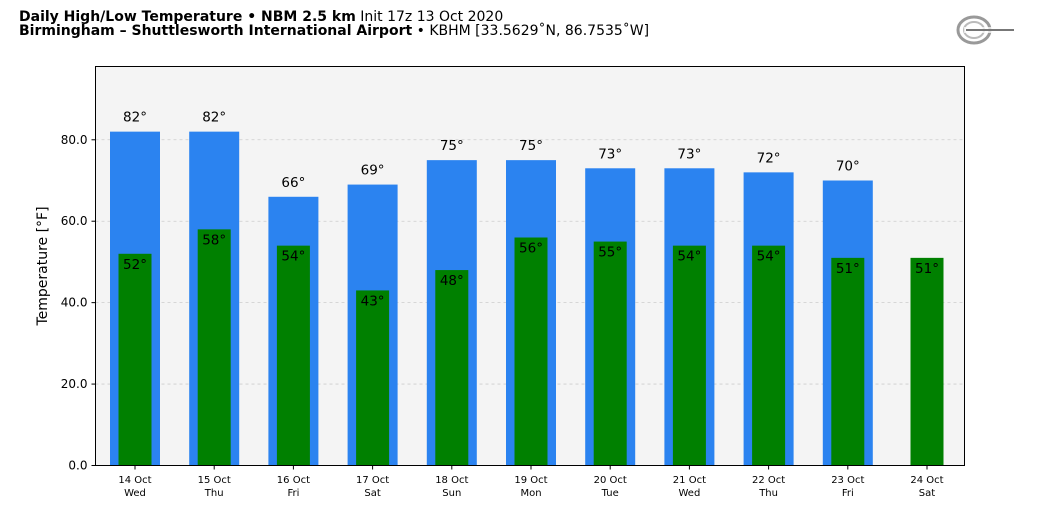 The width and height of the screenshot is (1040, 516). Describe the element at coordinates (768, 480) in the screenshot. I see `x-tick-date: 22 Oct` at that location.